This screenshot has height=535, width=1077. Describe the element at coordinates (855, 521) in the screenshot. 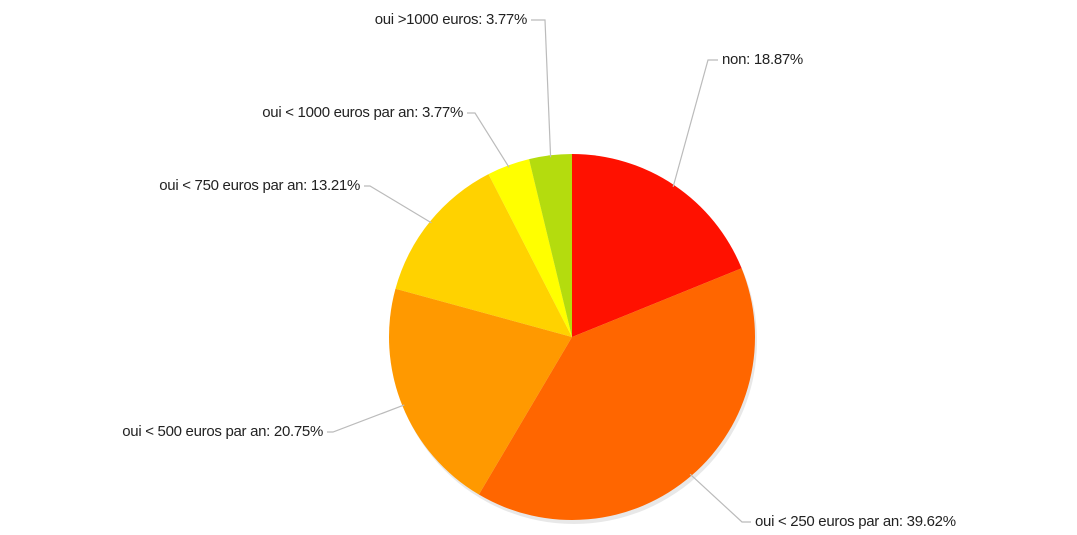

I see `slice-label: oui < 250 euros par an: 39.62%` at that location.